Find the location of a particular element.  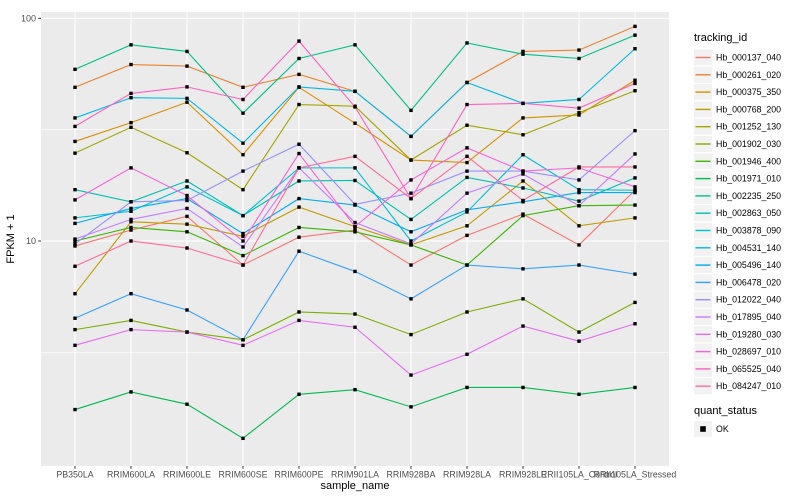

legend-entry-label: OK is located at coordinates (722, 429).